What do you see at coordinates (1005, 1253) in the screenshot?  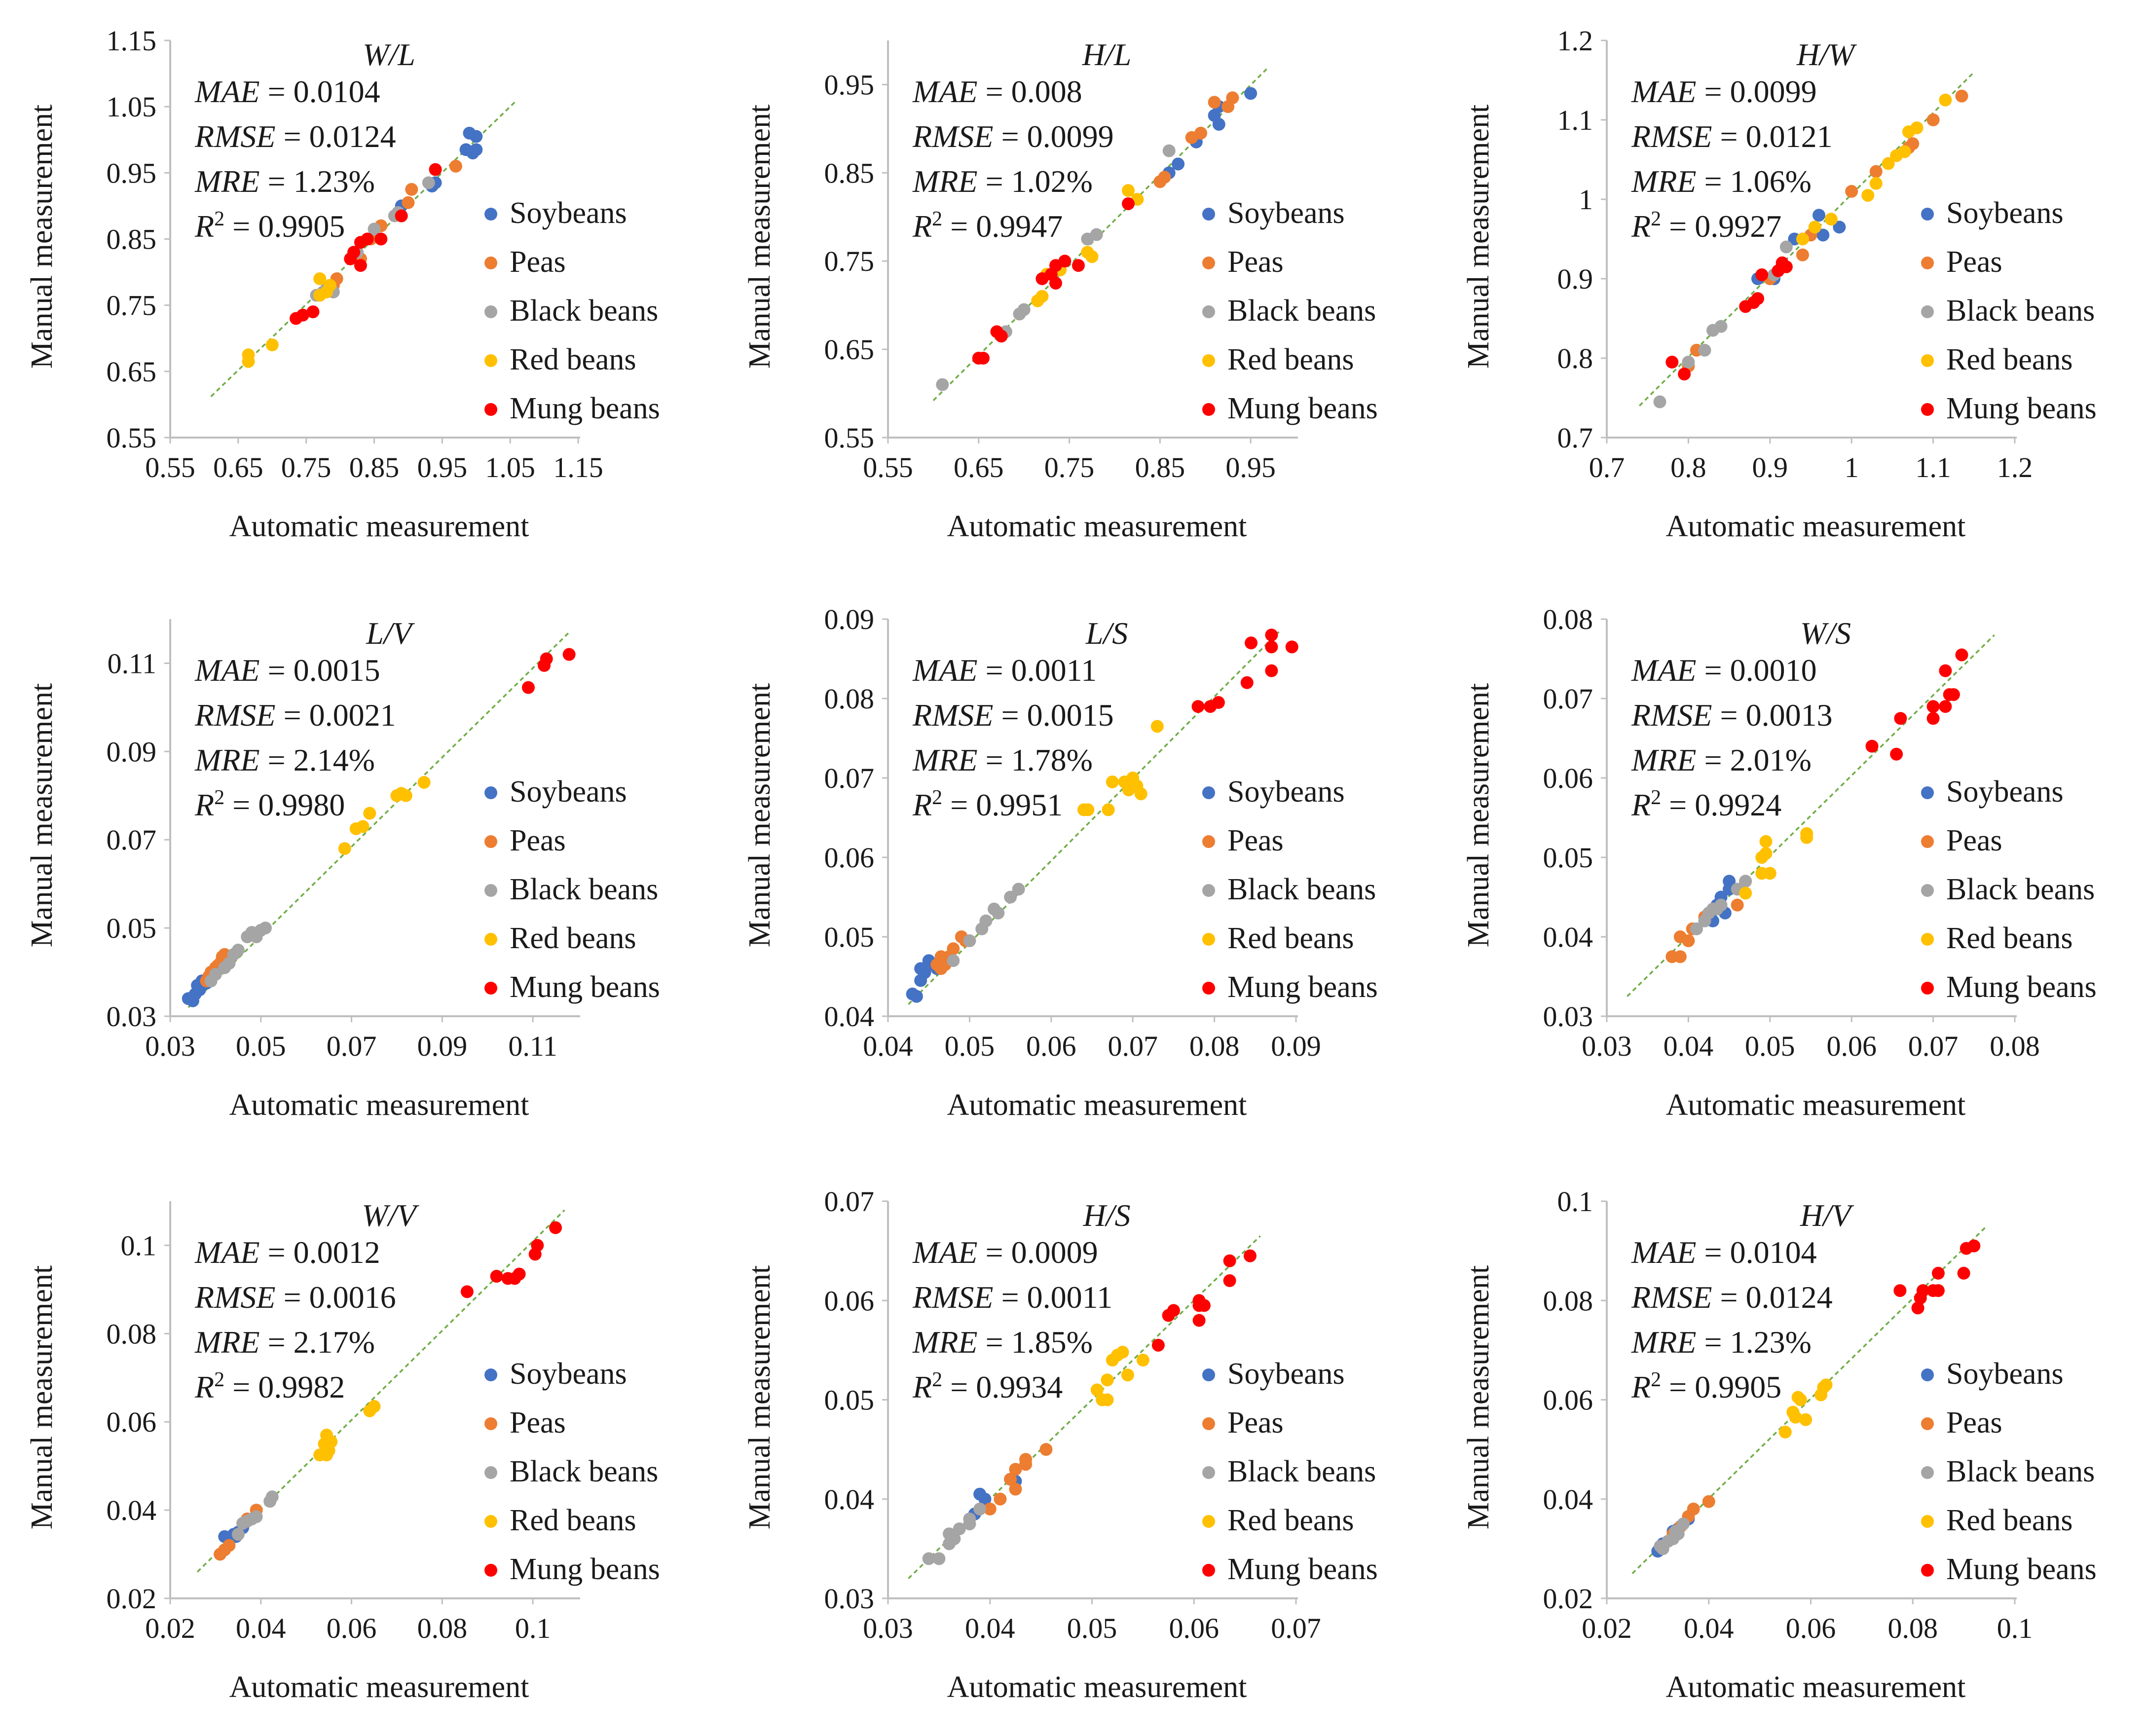 I see `stat-mae: MAE = 0.0009` at bounding box center [1005, 1253].